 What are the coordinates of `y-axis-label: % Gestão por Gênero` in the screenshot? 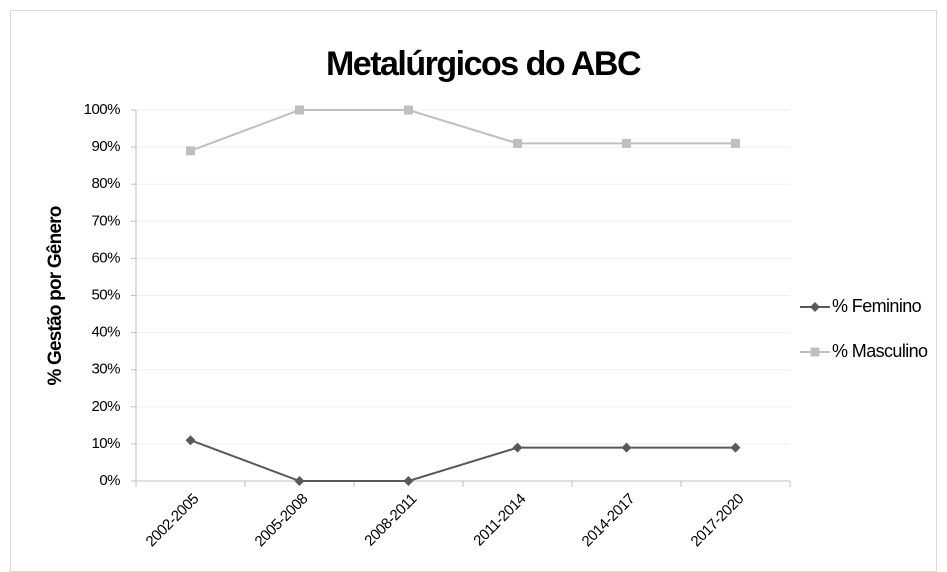 It's located at (55, 295).